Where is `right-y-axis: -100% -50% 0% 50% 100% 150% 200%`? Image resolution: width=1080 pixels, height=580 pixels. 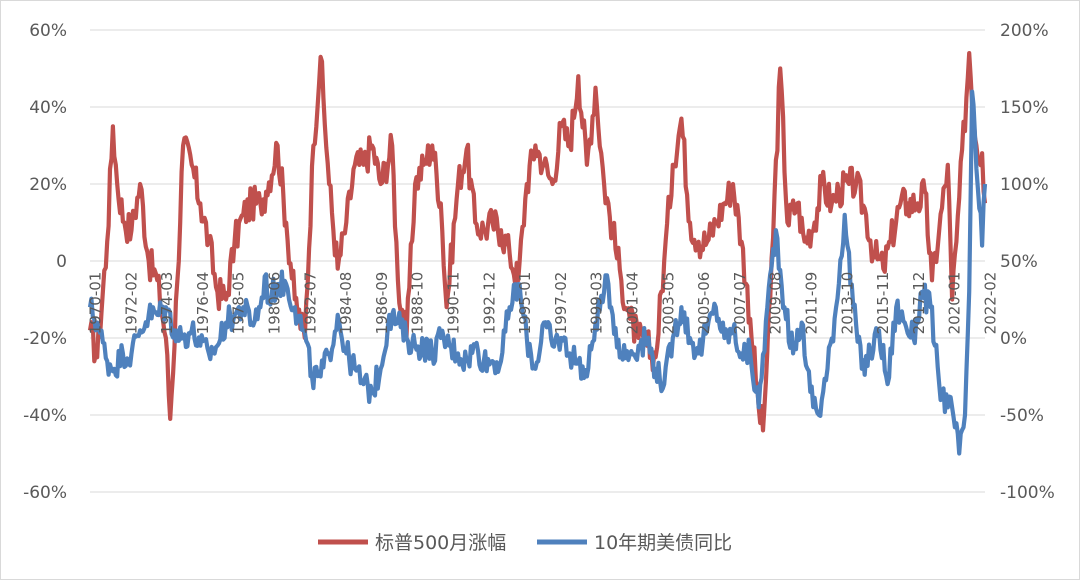
right-y-axis: -100% -50% 0% 50% 100% 150% 200% is located at coordinates (1027, 262).